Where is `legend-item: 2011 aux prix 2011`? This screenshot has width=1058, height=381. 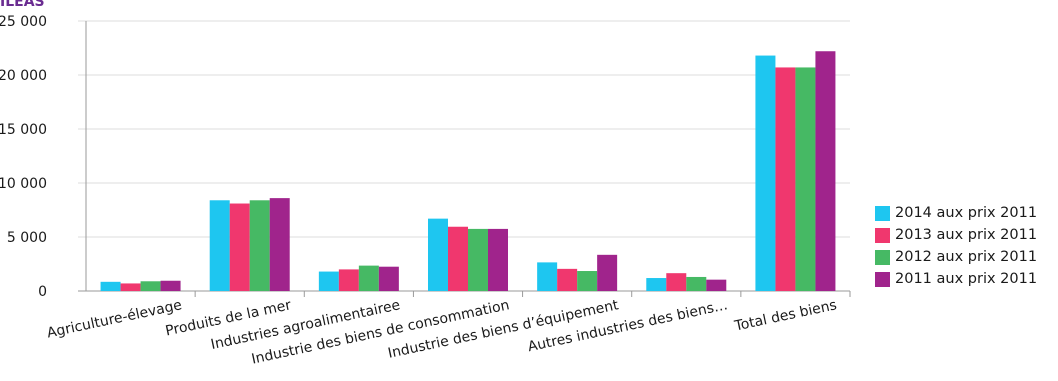
legend-item: 2011 aux prix 2011 is located at coordinates (956, 279).